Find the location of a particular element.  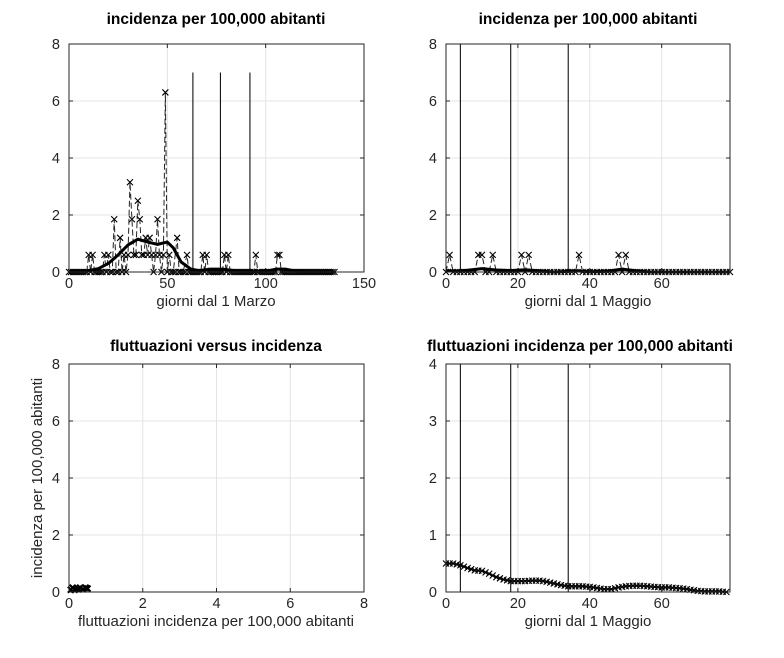

x-tick-label: 50 is located at coordinates (167, 284).